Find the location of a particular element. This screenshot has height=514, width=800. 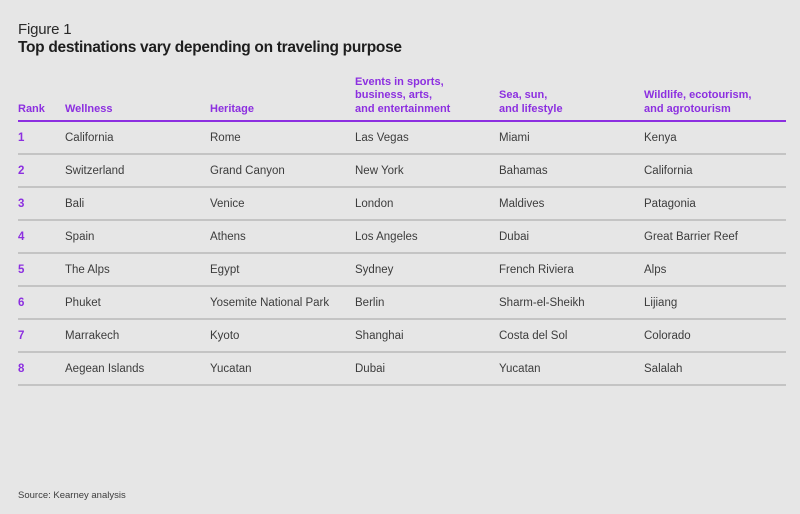

sea-sun-cell: Costa del Sol is located at coordinates (533, 336).